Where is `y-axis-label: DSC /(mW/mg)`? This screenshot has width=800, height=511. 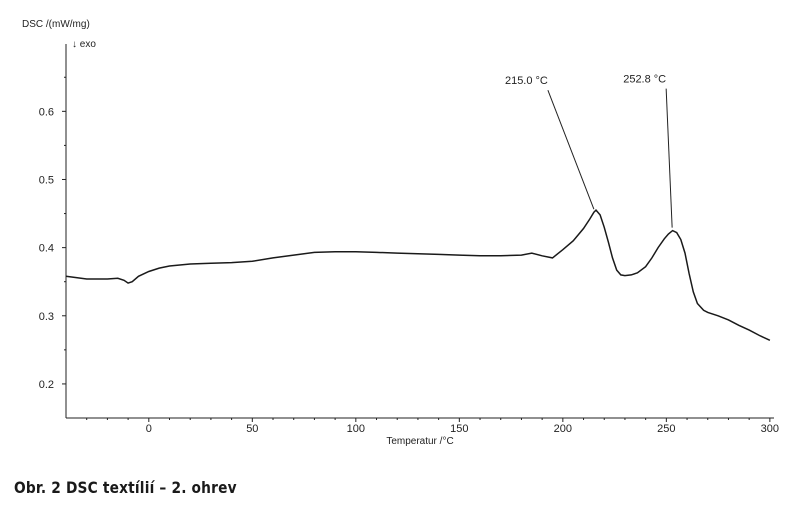
y-axis-label: DSC /(mW/mg) is located at coordinates (56, 24).